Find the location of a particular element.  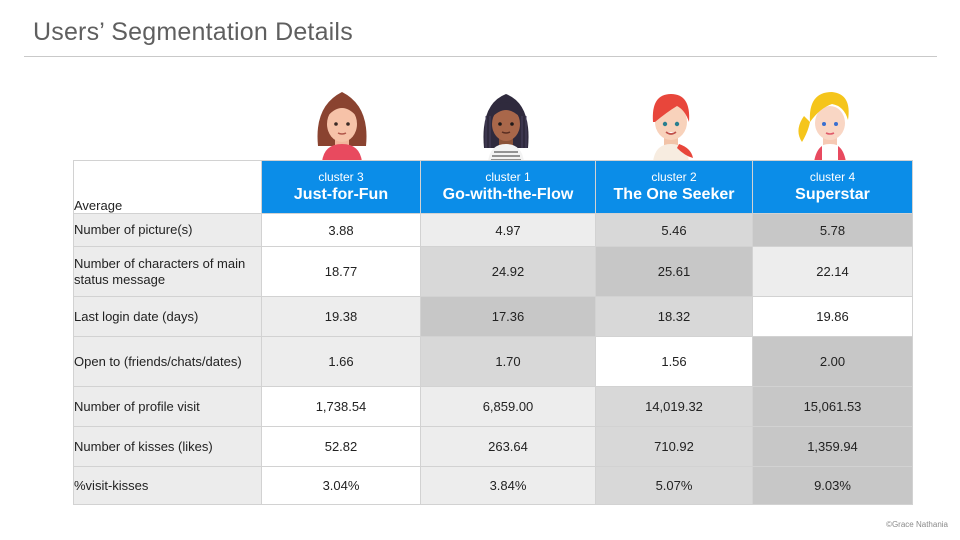

woman-blonde-ponytail-avatar-icon is located at coordinates (823, 127).